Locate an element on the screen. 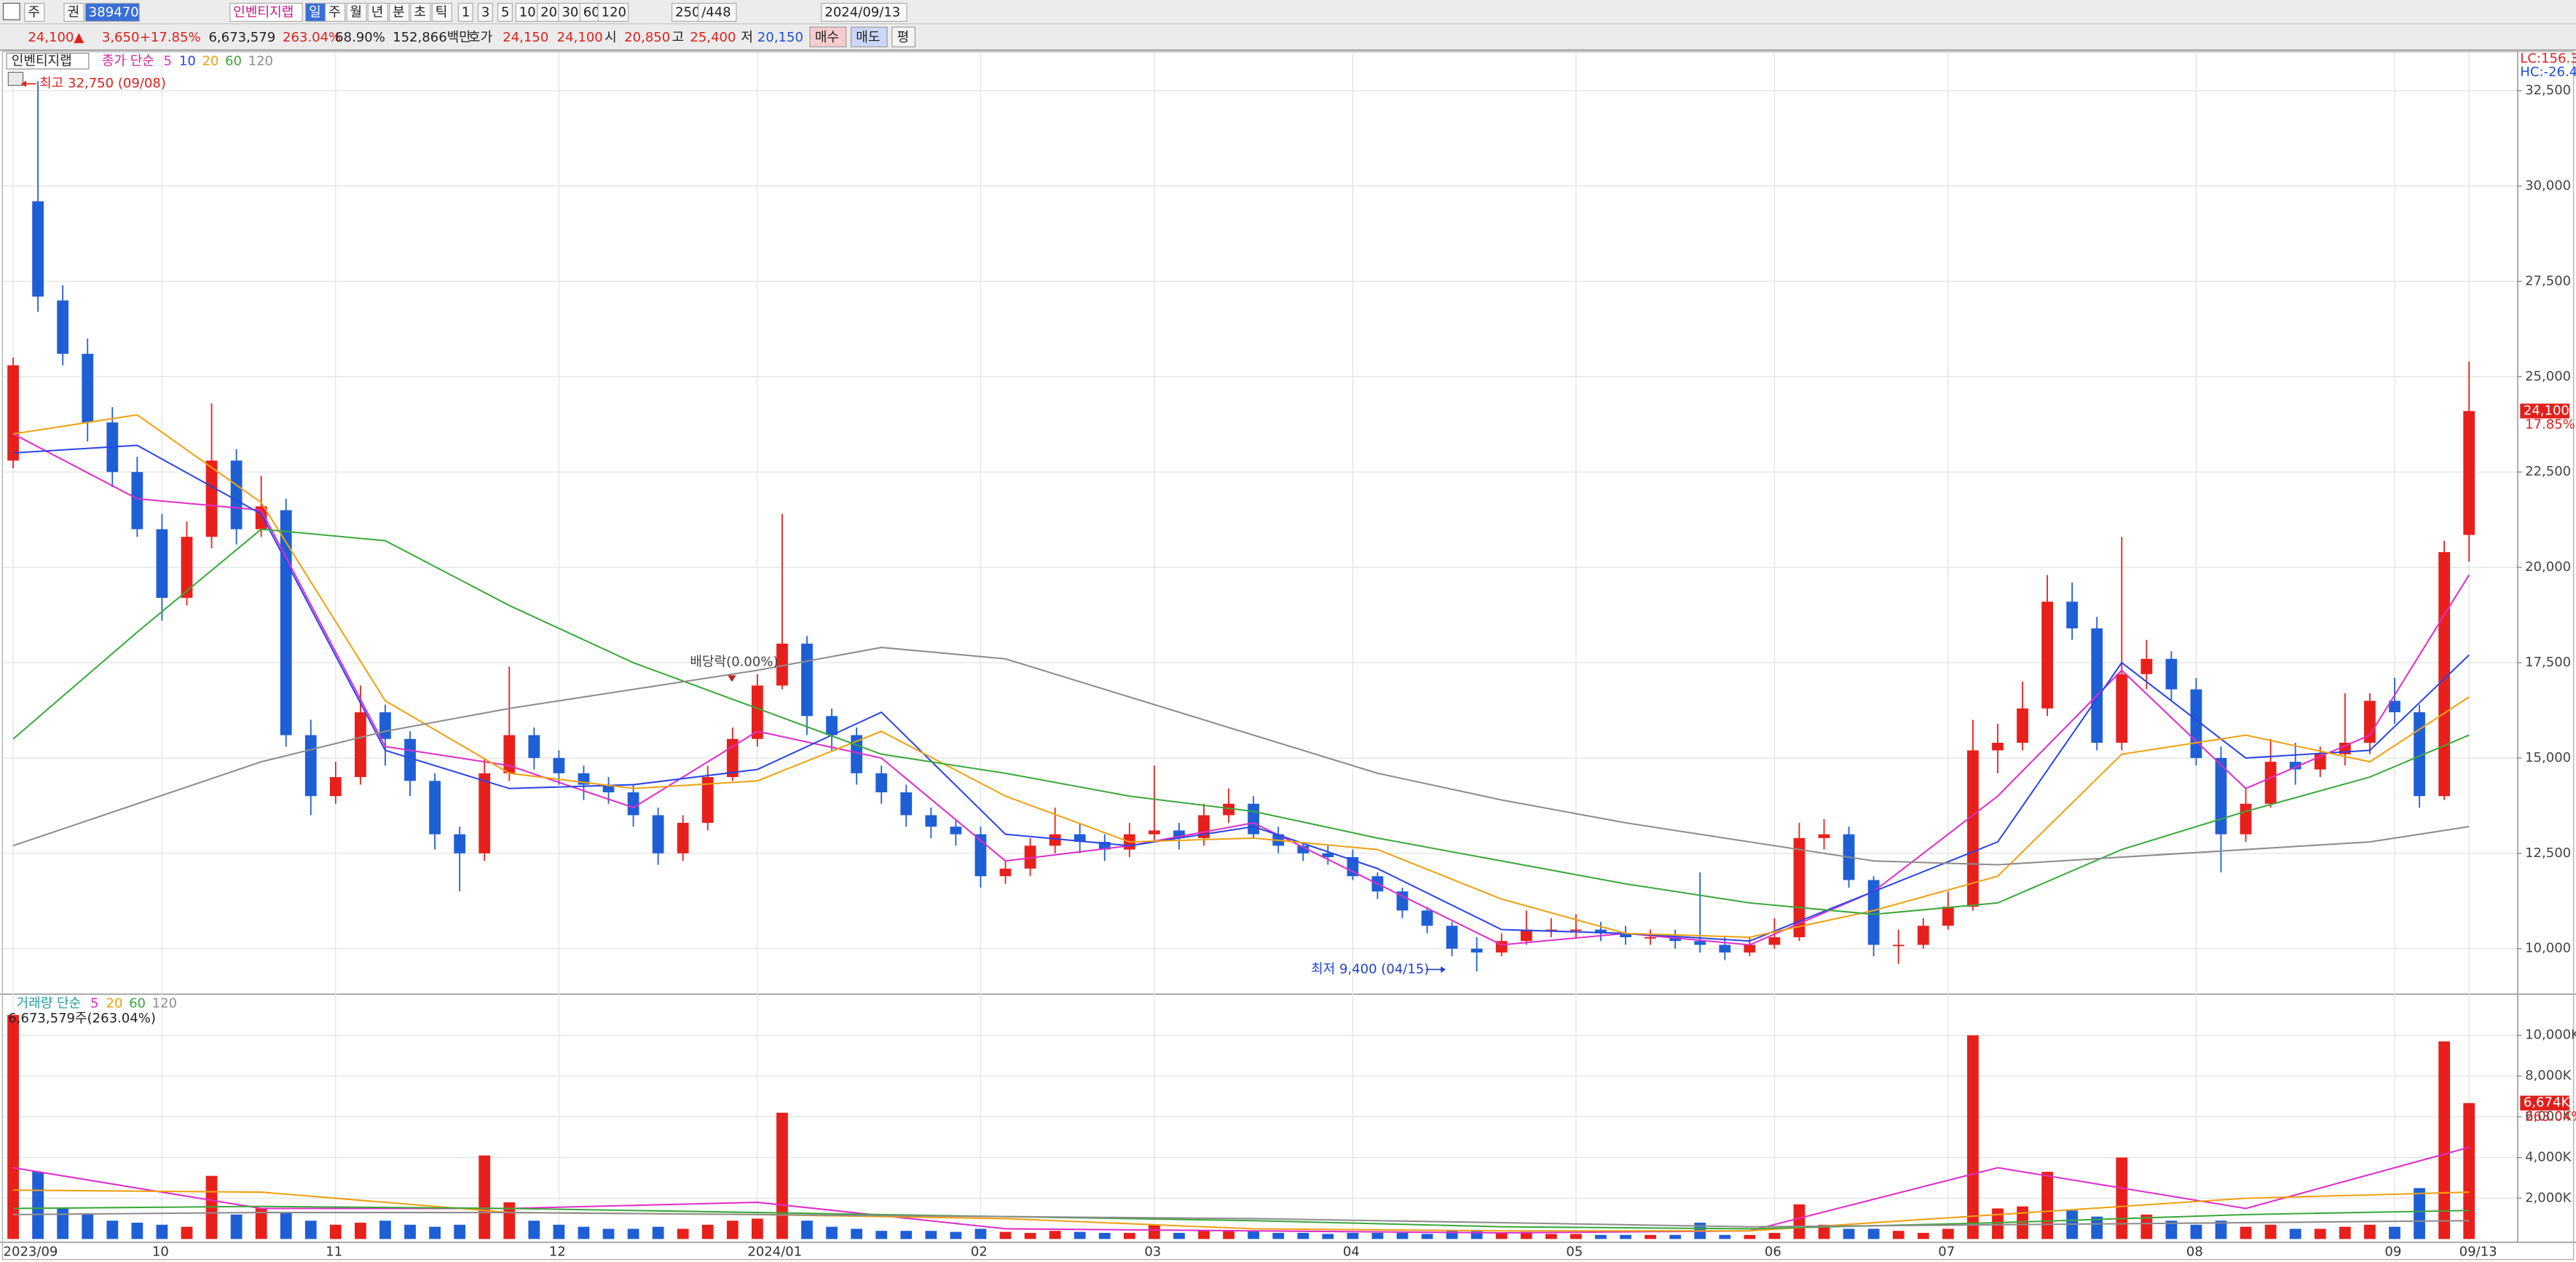 The width and height of the screenshot is (2576, 1262). toolbar-label: 30 is located at coordinates (570, 13).